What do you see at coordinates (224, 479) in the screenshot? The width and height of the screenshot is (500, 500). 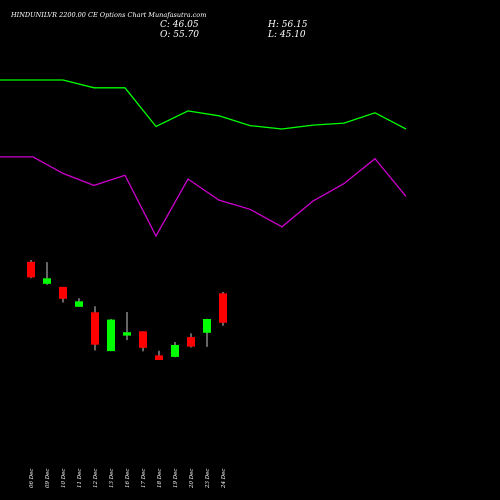 I see `x-axis-date-label: 24 Dec` at bounding box center [224, 479].